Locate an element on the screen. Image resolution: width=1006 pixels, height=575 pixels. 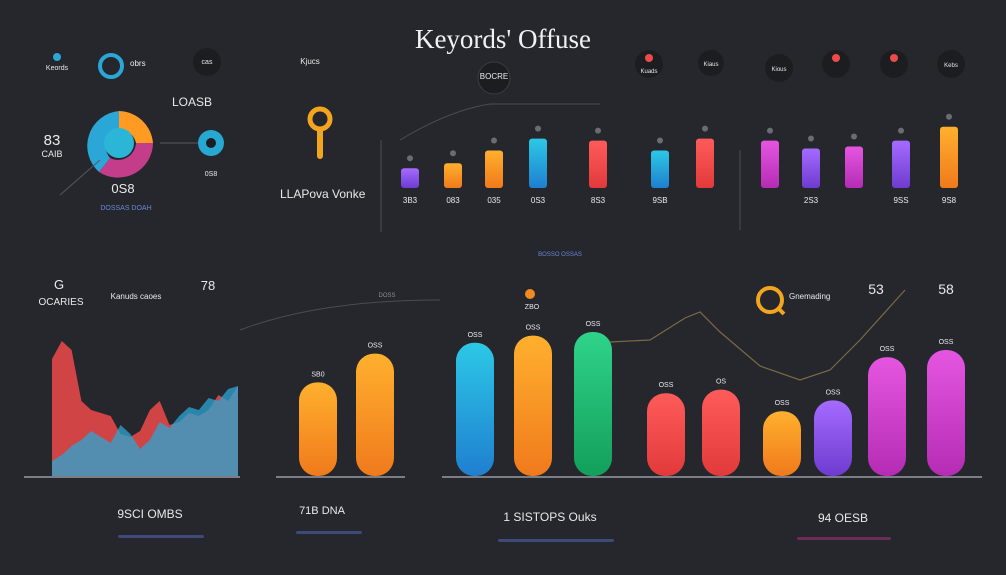
top-bar-chart: 3B3 083 035 0S3 8S3 9SB 2S3 9SS 9S8 is located at coordinates (679, 159).